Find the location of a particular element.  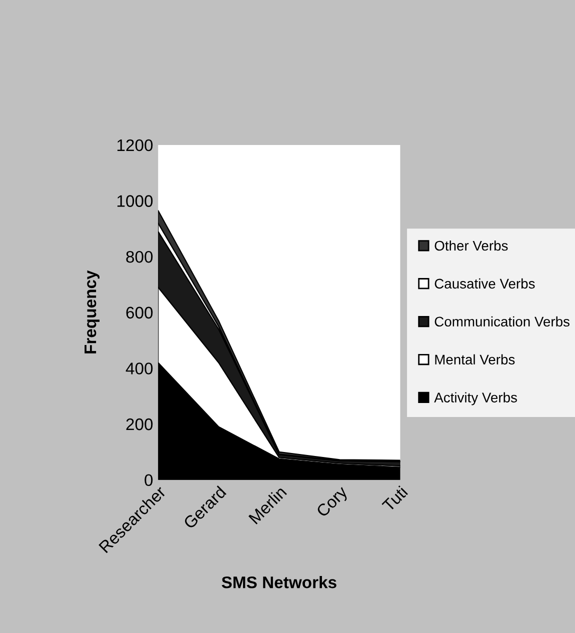

y-tick-label: 1000 is located at coordinates (135, 201).